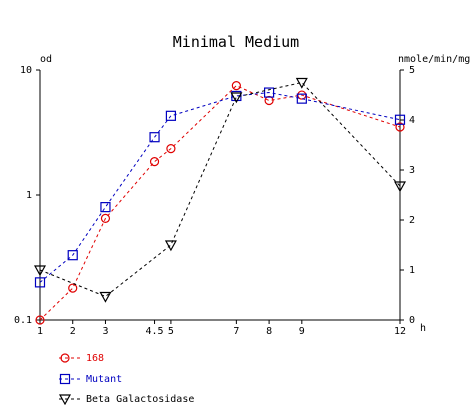 The width and height of the screenshot is (472, 405). Describe the element at coordinates (46, 59) in the screenshot. I see `left-axis-label: od` at that location.